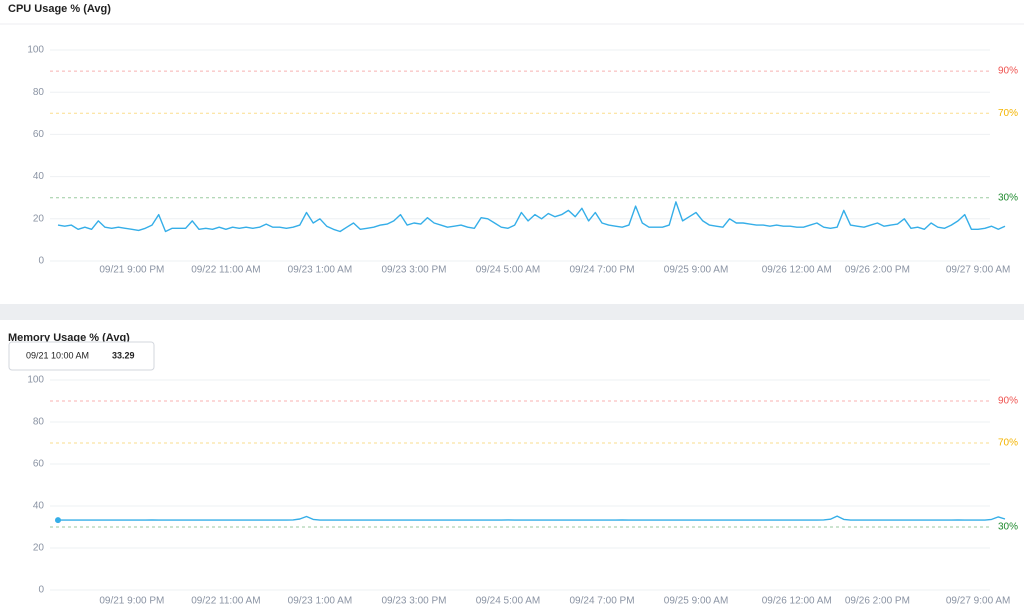  What do you see at coordinates (57, 355) in the screenshot?
I see `tooltip-label: 09/21 10:00 AM` at bounding box center [57, 355].